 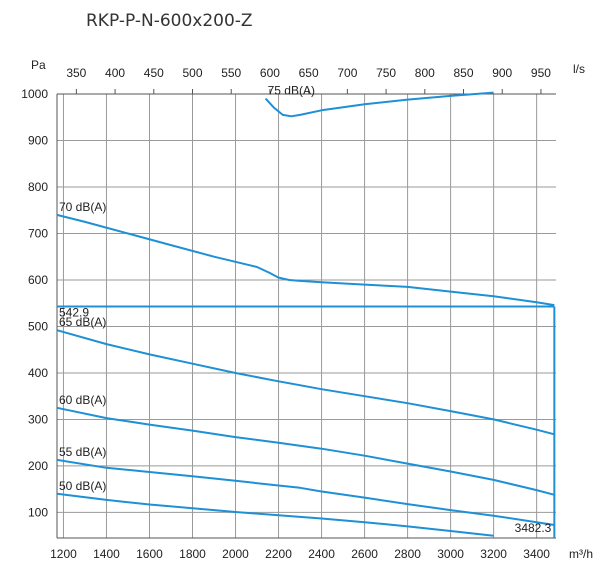 I want to click on x-top-tick-label: 500, so click(x=192, y=73).